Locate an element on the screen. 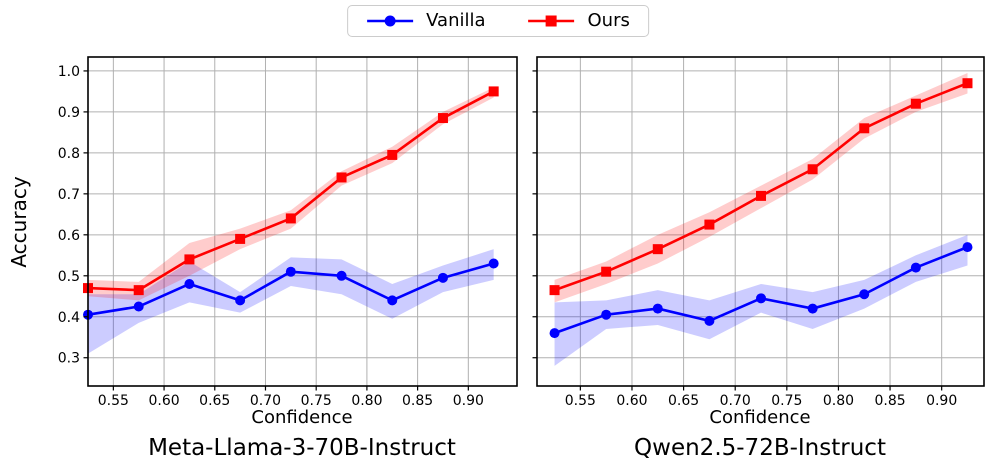 Image resolution: width=996 pixels, height=474 pixels. ours-line-square-icon is located at coordinates (551, 21).